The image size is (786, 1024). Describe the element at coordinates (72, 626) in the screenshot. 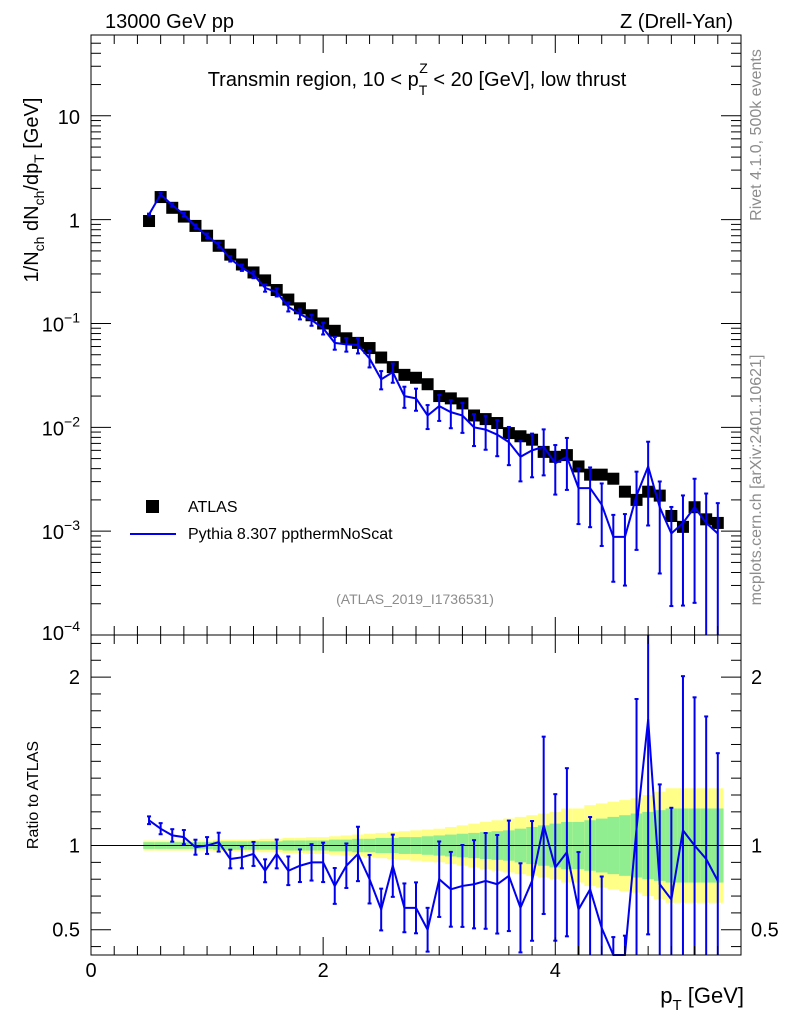

I see `y-tick-exp: −4` at that location.